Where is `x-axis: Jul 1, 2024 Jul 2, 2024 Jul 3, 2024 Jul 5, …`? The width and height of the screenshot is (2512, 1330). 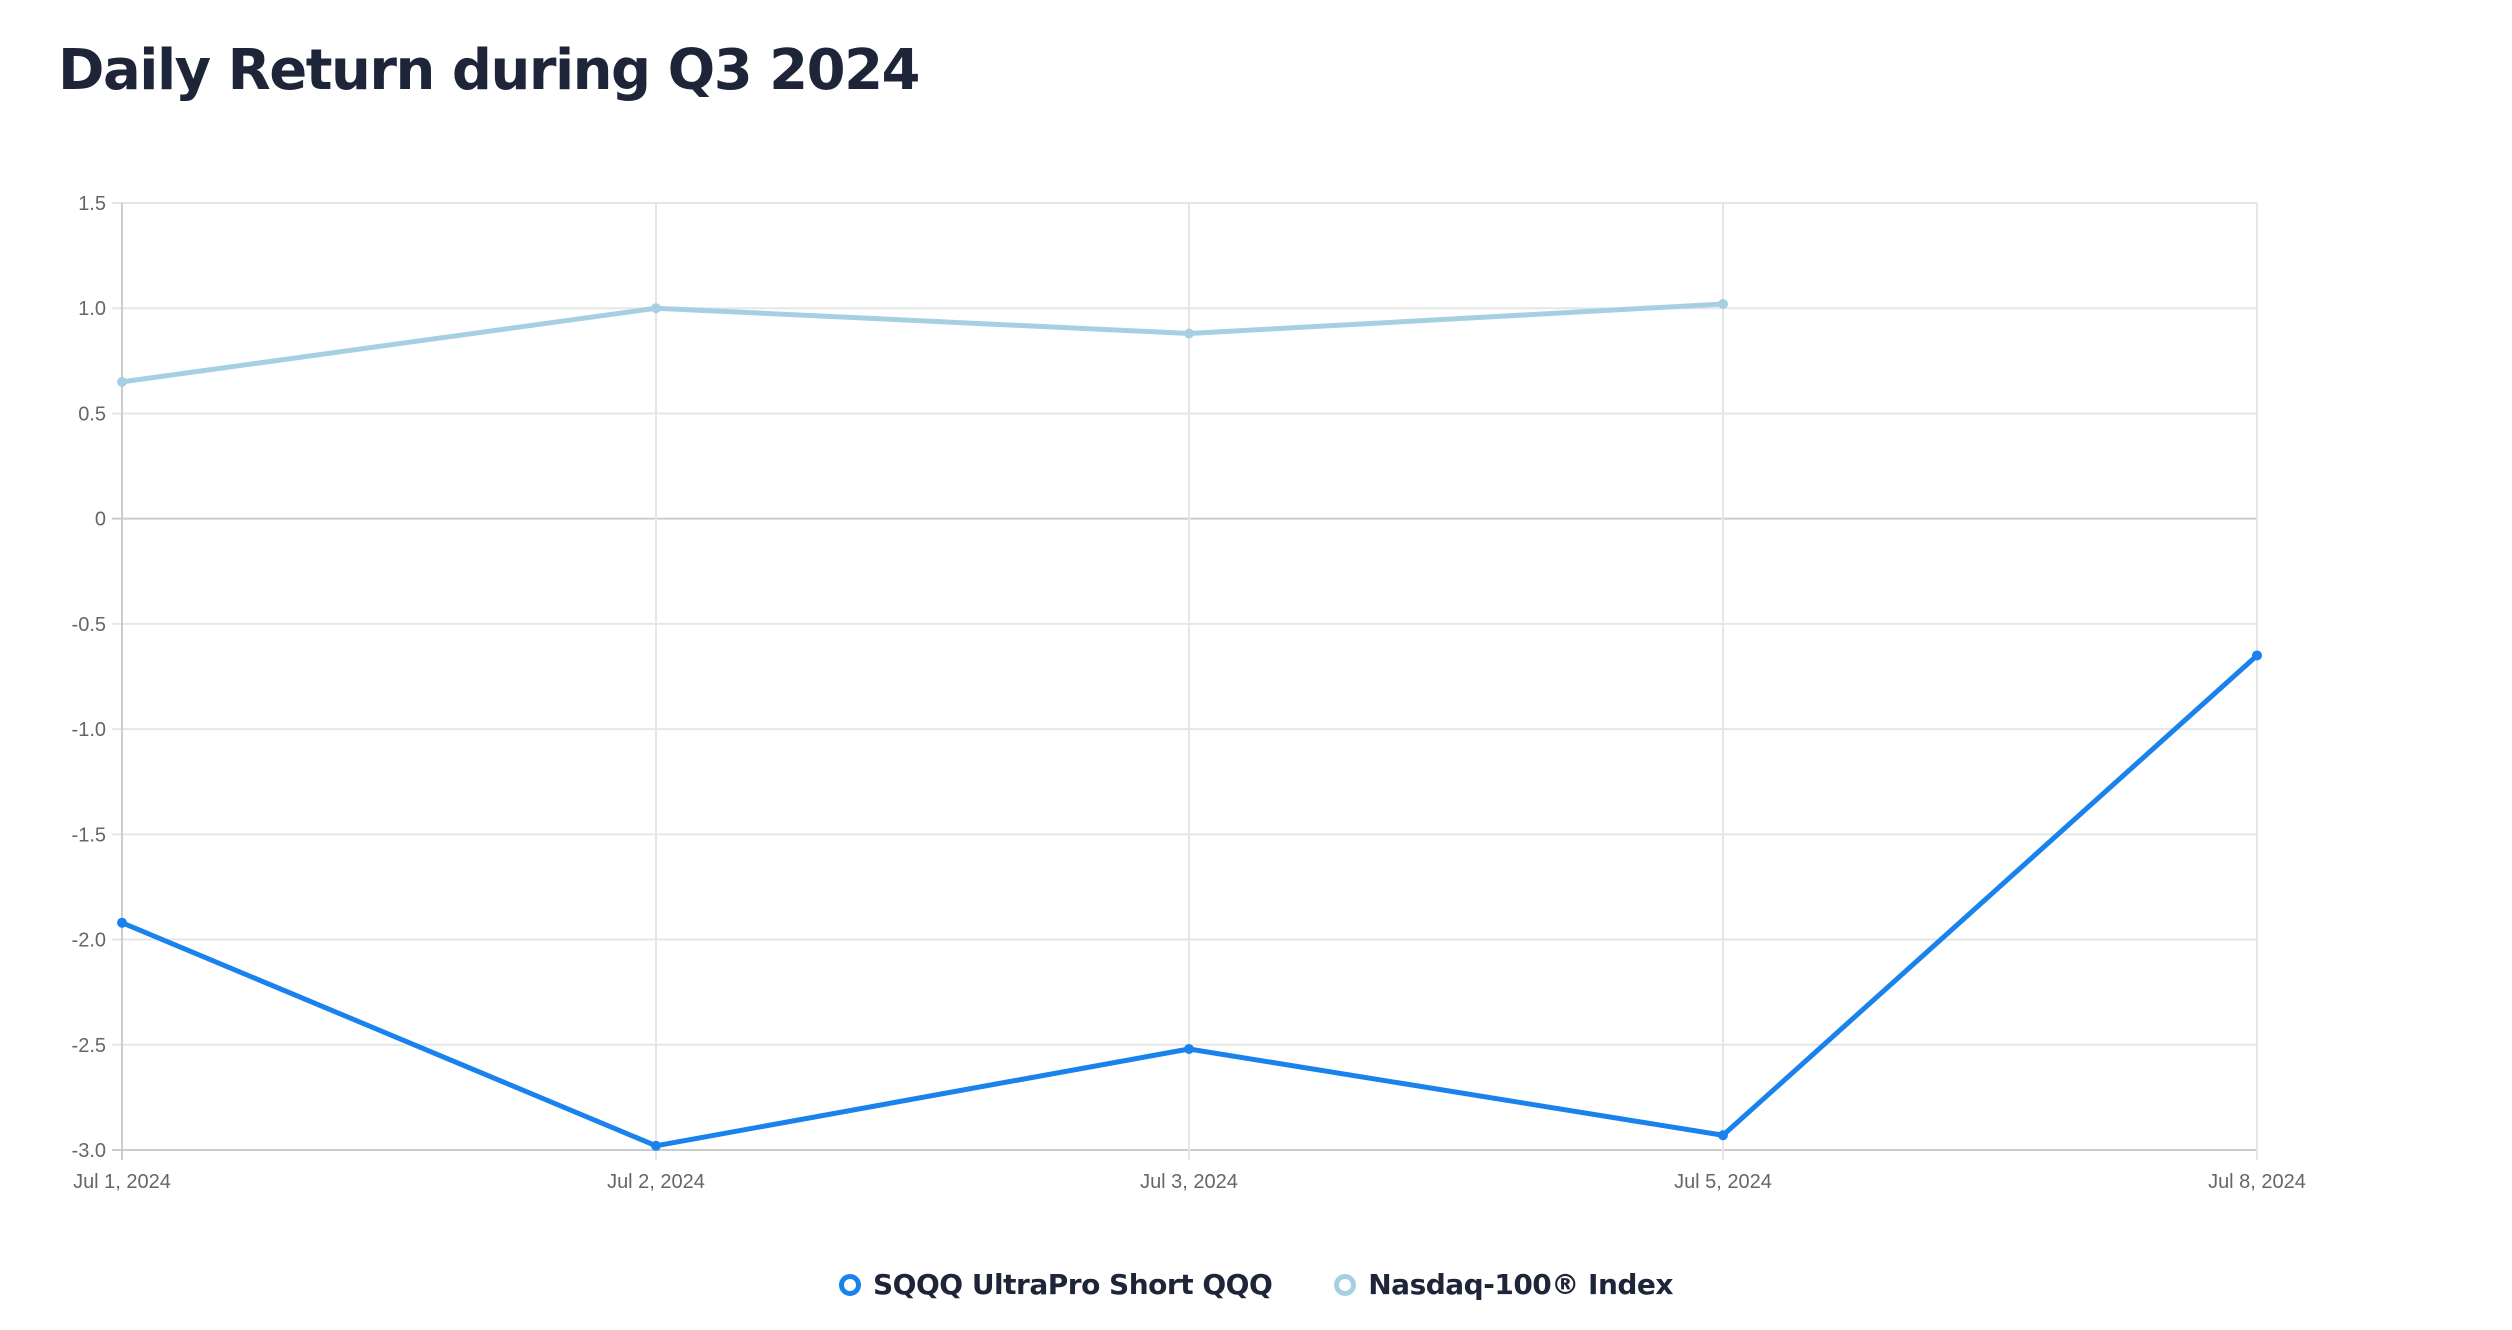 x-axis: Jul 1, 2024 Jul 2, 2024 Jul 3, 2024 Jul 5, … is located at coordinates (1189, 1182).